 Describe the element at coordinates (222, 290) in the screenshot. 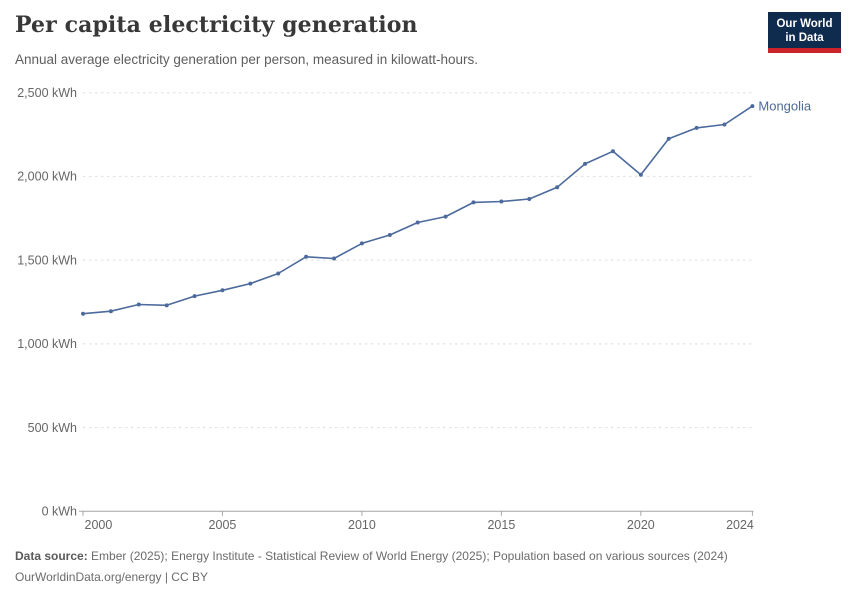

I see `data-point-2005` at that location.